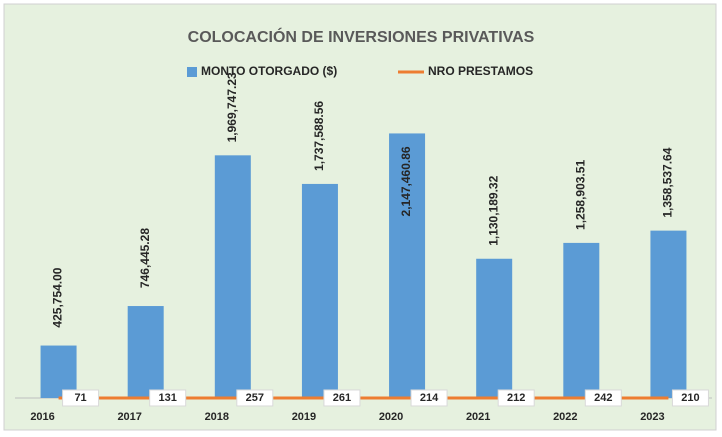  Describe the element at coordinates (652, 417) in the screenshot. I see `x-tick-label: 2023` at that location.